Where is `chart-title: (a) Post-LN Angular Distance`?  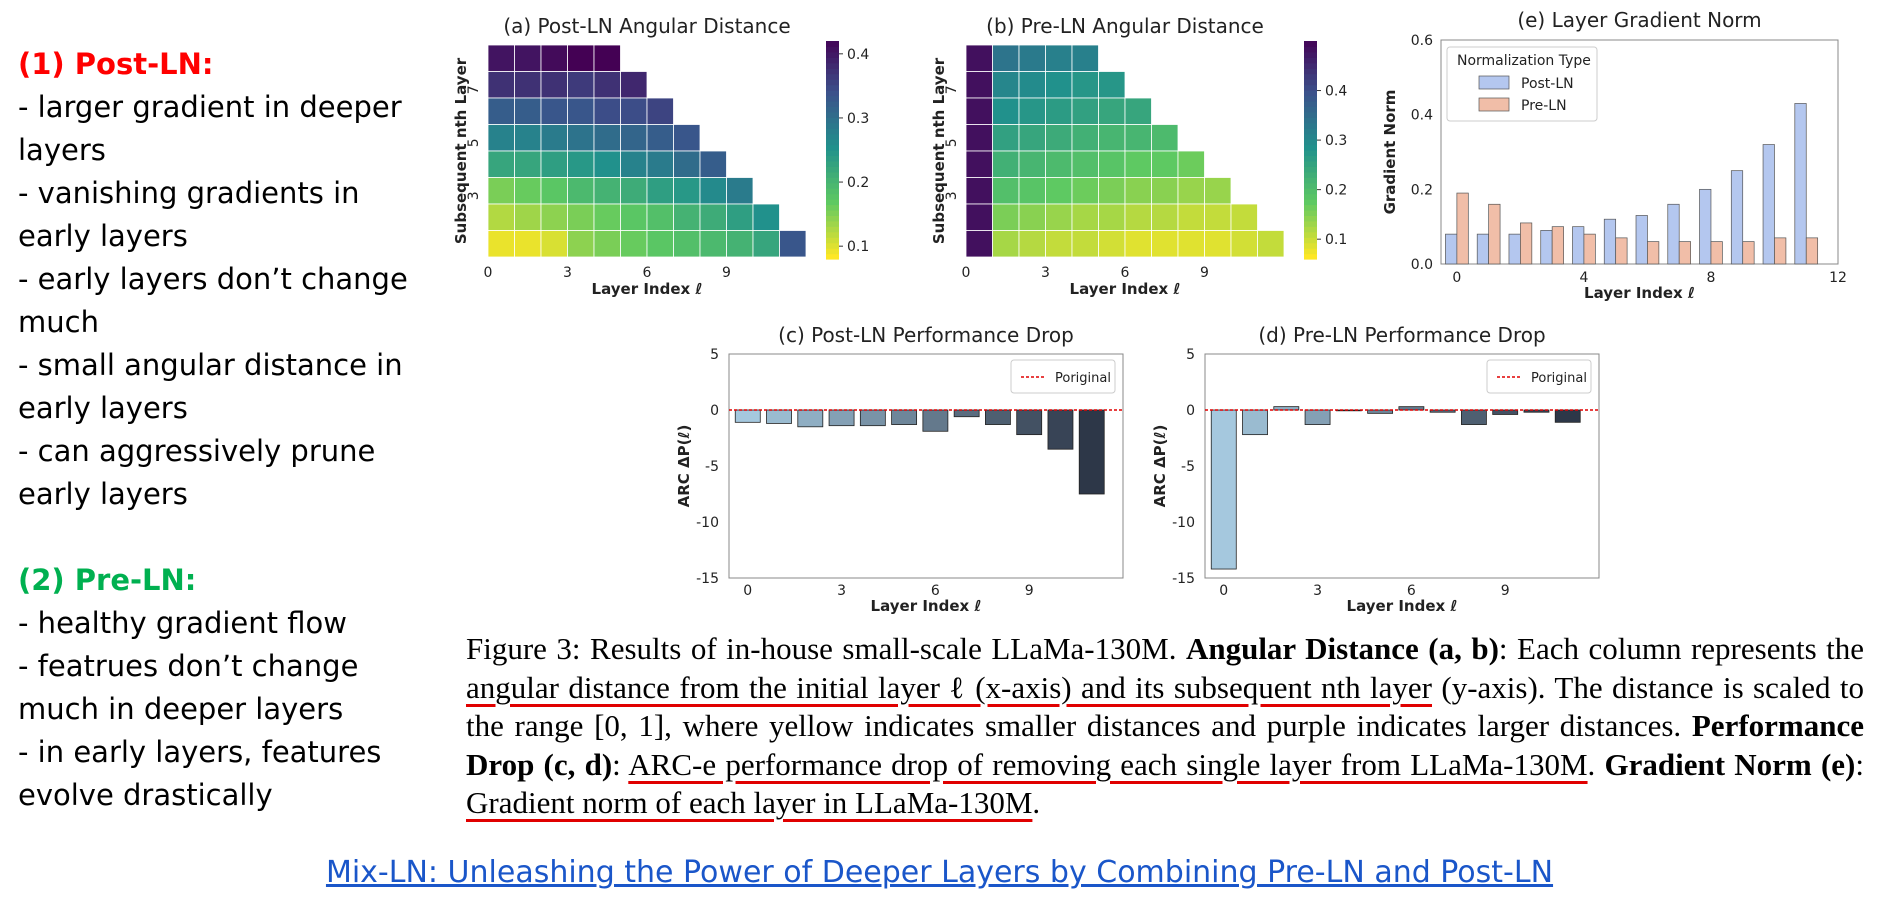 chart-title: (a) Post-LN Angular Distance is located at coordinates (646, 26).